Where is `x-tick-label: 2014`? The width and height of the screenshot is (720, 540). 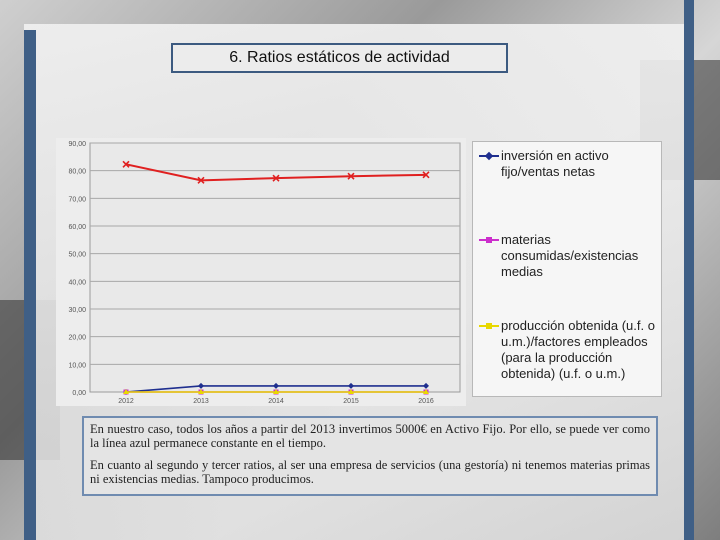 x-tick-label: 2014 is located at coordinates (276, 401).